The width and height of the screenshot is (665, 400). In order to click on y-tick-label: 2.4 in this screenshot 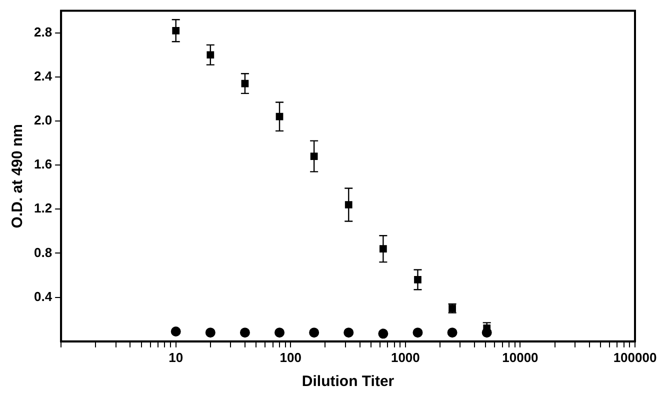, I will do `click(43, 76)`.